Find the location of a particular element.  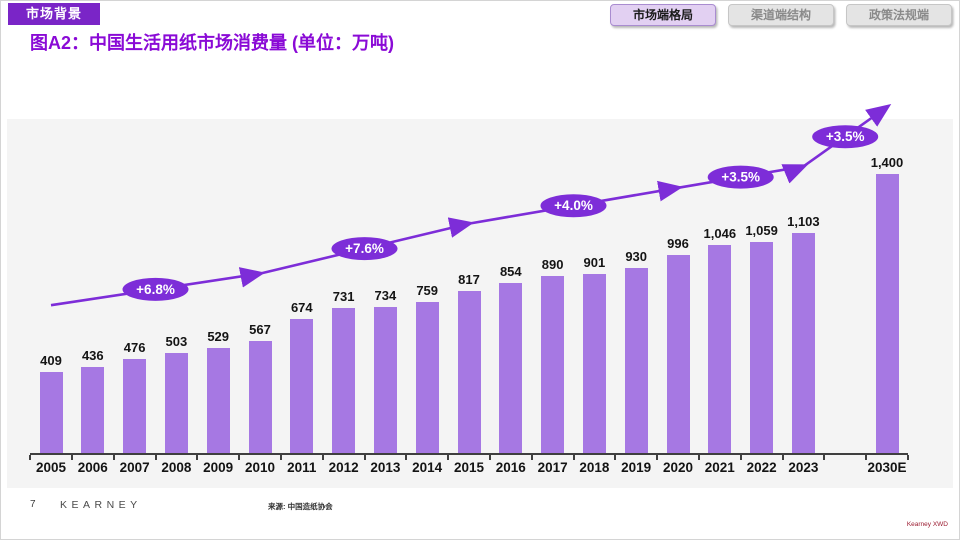

x-axis-label: 2009 is located at coordinates (218, 467).